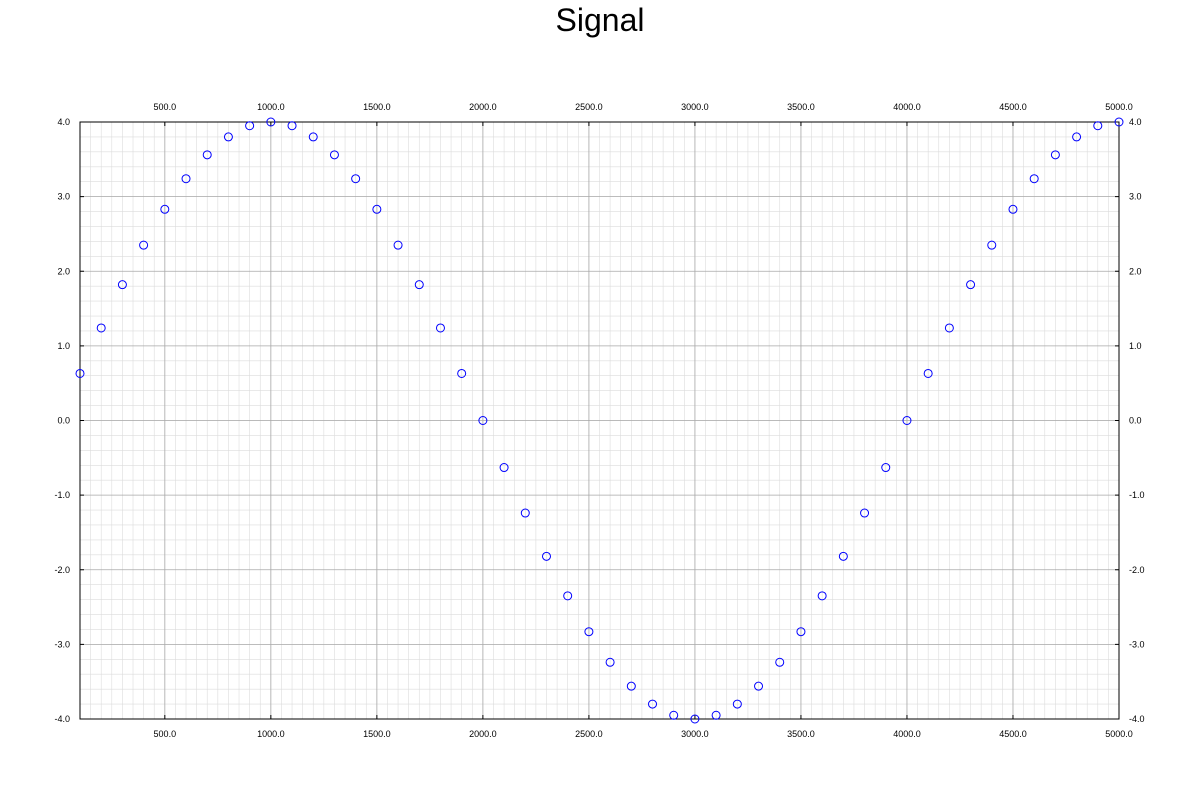 The width and height of the screenshot is (1200, 800). I want to click on y-tick-label-right: 4.0, so click(1135, 122).